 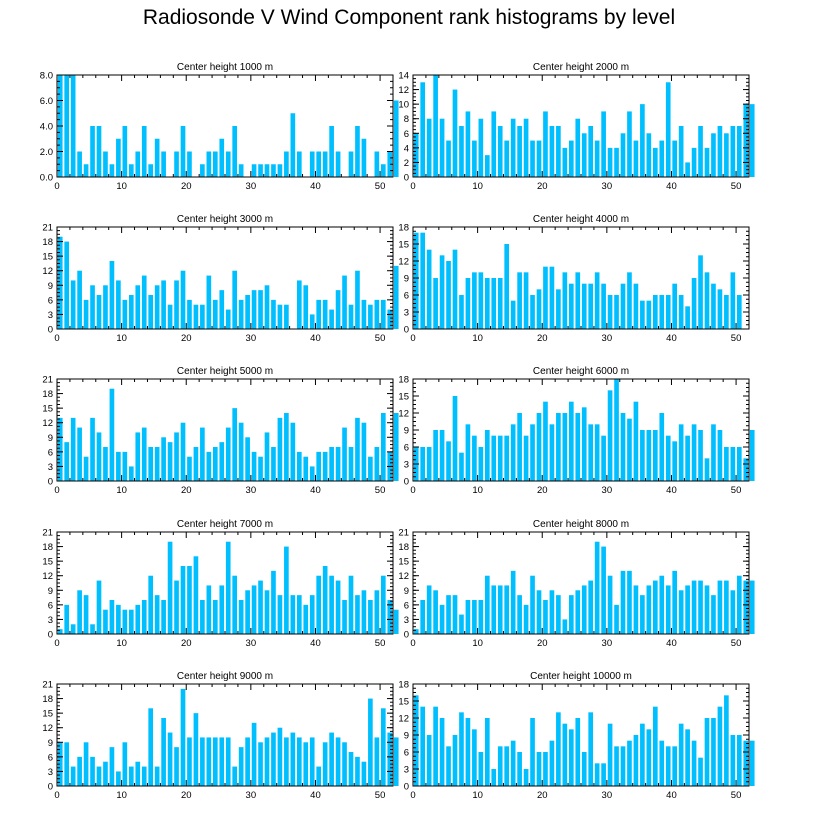 What do you see at coordinates (225, 676) in the screenshot?
I see `panel-title: Center height 9000 m` at bounding box center [225, 676].